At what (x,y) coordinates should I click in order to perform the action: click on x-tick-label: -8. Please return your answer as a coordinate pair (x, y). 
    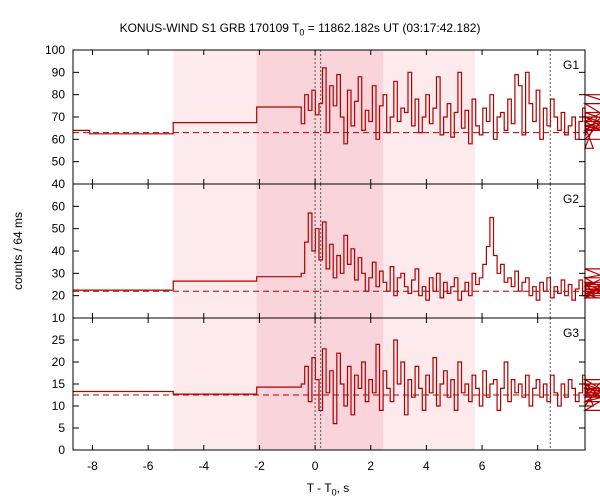
    Looking at the image, I should click on (92, 466).